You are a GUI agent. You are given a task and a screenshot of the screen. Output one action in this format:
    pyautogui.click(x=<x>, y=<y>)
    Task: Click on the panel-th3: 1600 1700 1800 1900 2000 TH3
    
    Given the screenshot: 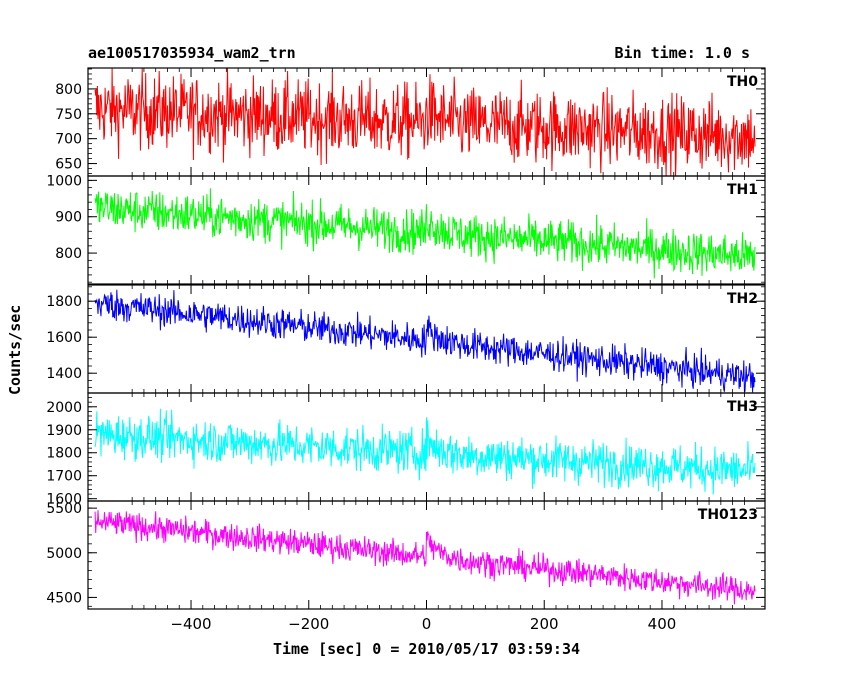 What is the action you would take?
    pyautogui.click(x=406, y=450)
    